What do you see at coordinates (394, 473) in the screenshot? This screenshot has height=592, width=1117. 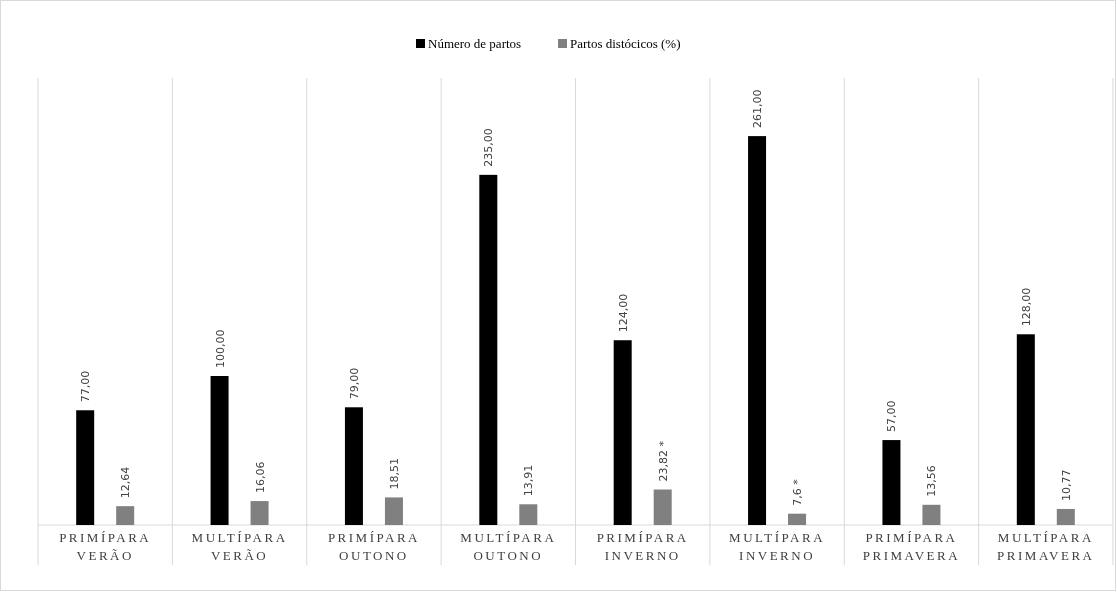 I see `data-label: 18,51` at bounding box center [394, 473].